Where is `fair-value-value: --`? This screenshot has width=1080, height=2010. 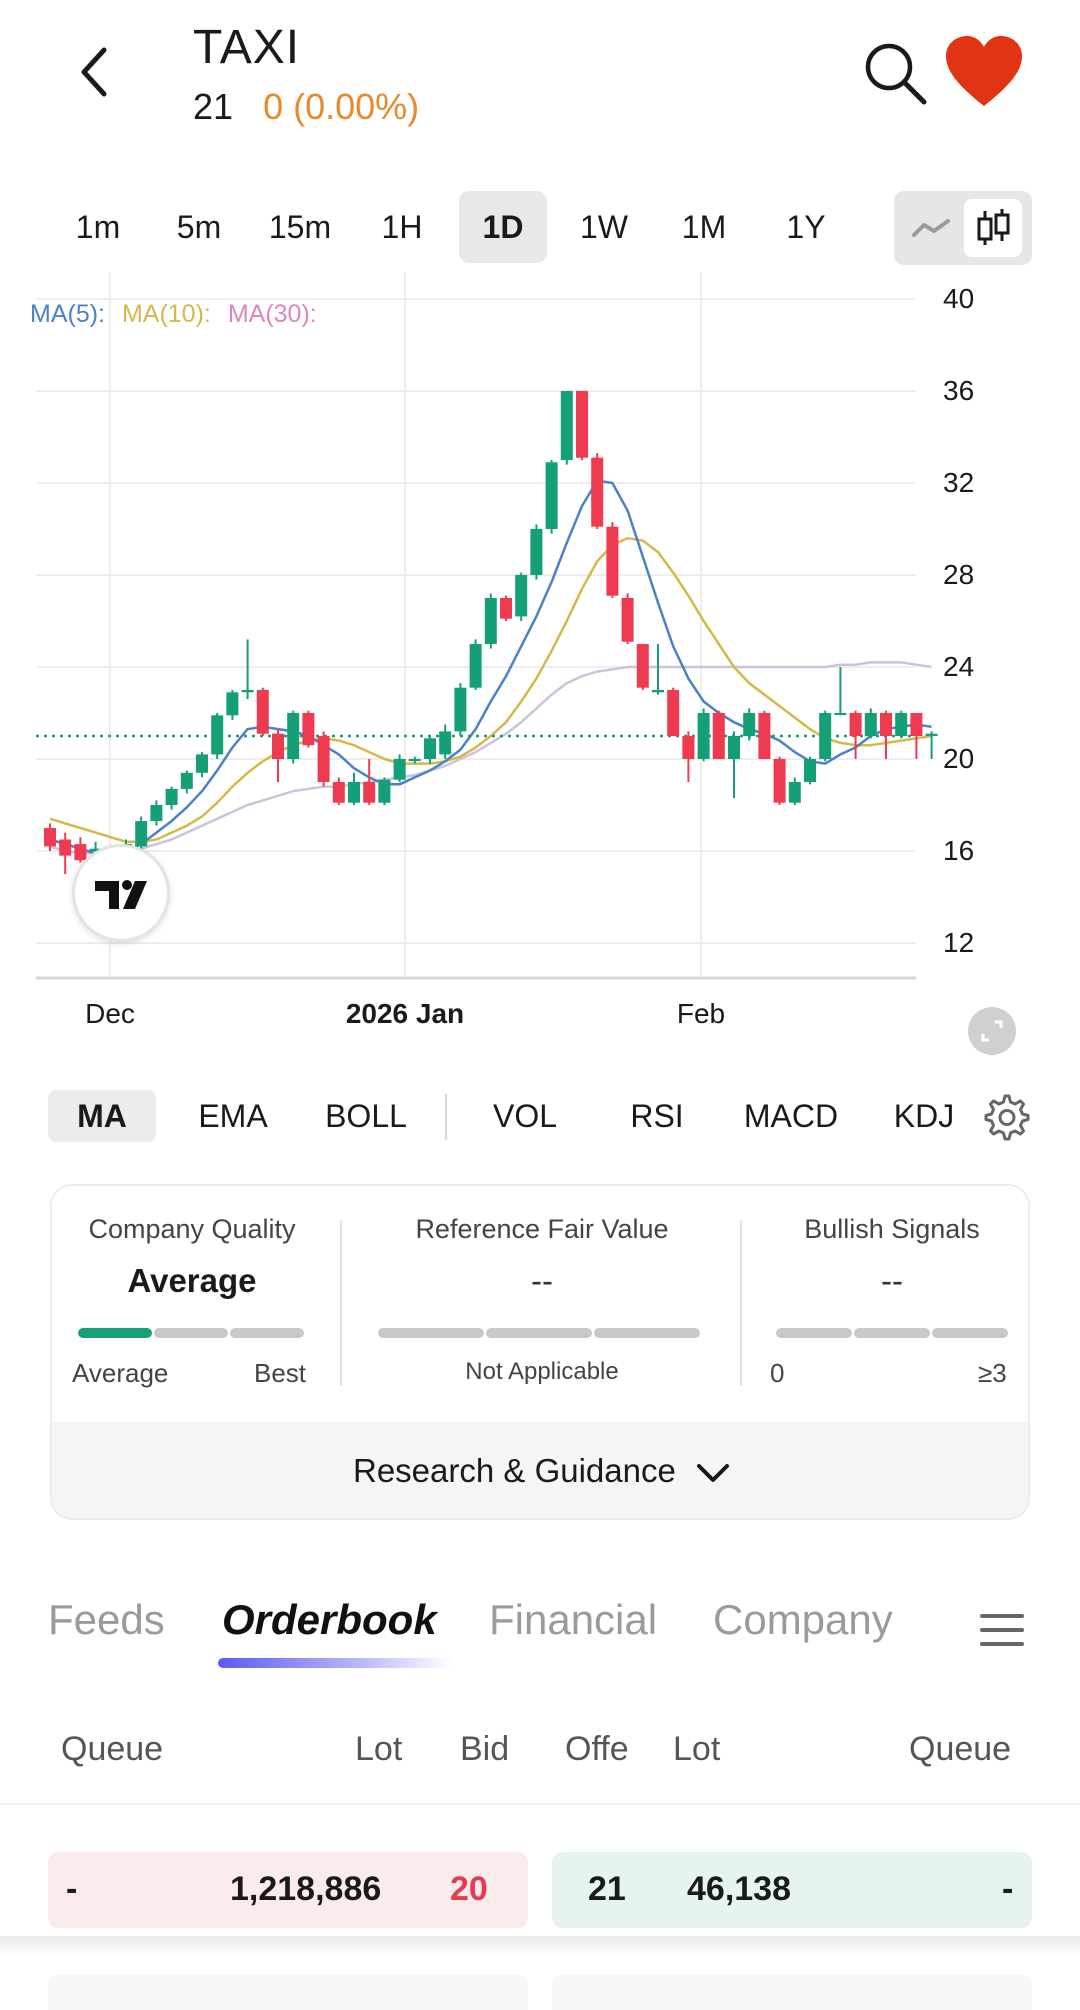
fair-value-value: -- is located at coordinates (542, 1280).